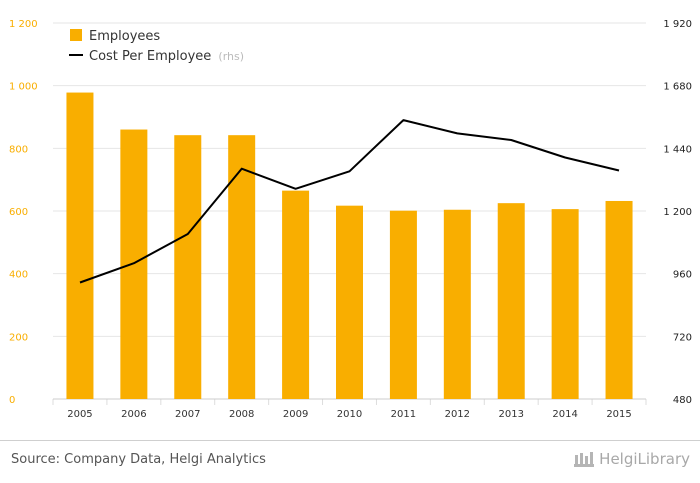 The height and width of the screenshot is (483, 700). Describe the element at coordinates (677, 212) in the screenshot. I see `right-axis-tick-label: 1 200` at that location.